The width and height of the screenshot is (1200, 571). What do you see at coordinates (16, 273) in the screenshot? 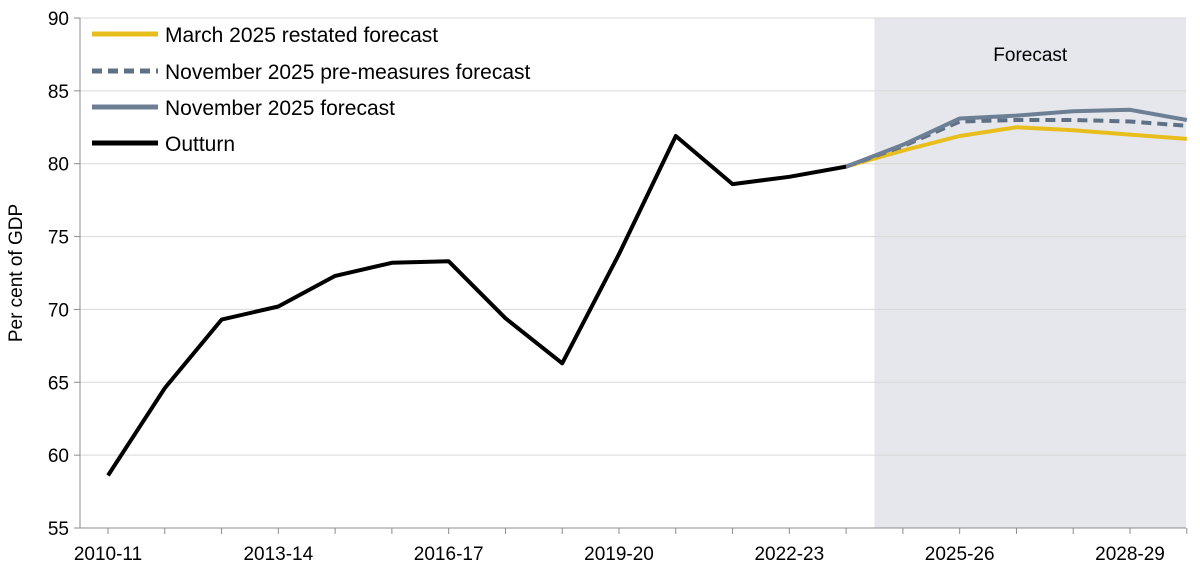
I see `y-axis-title: Per cent of GDP` at bounding box center [16, 273].